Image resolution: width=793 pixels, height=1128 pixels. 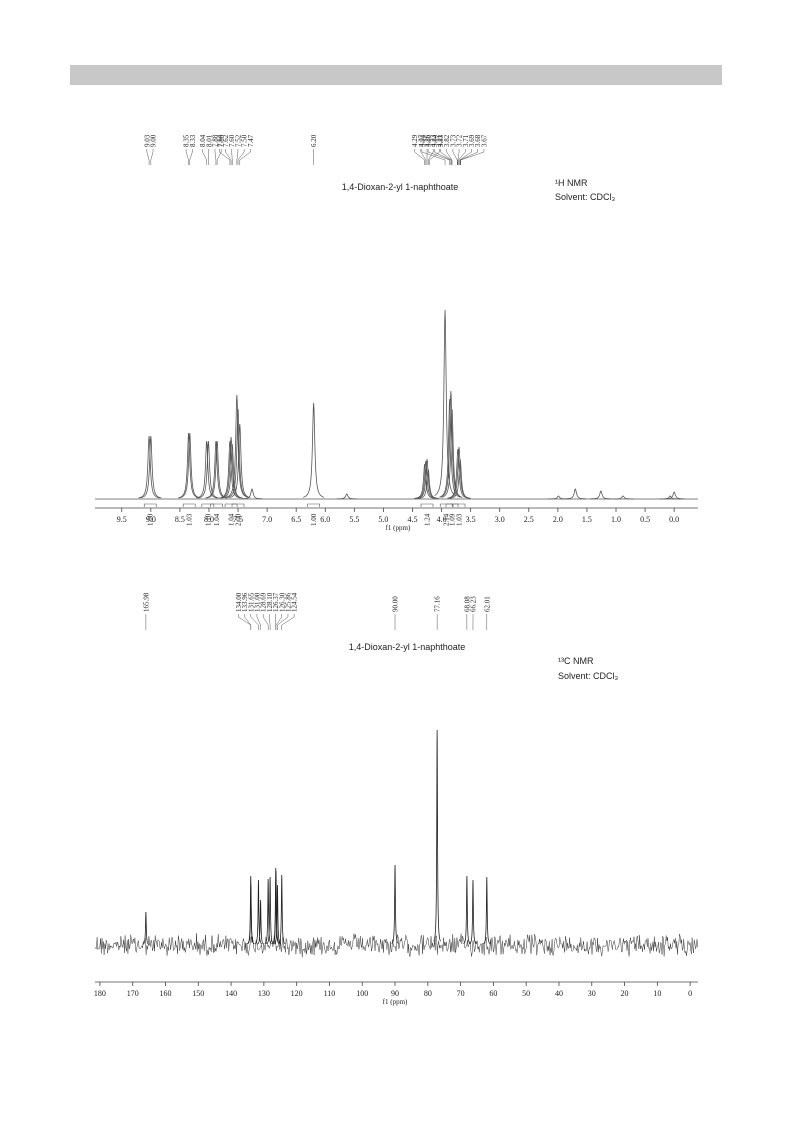 I want to click on nucleus-label: ¹H NMR, so click(x=571, y=183).